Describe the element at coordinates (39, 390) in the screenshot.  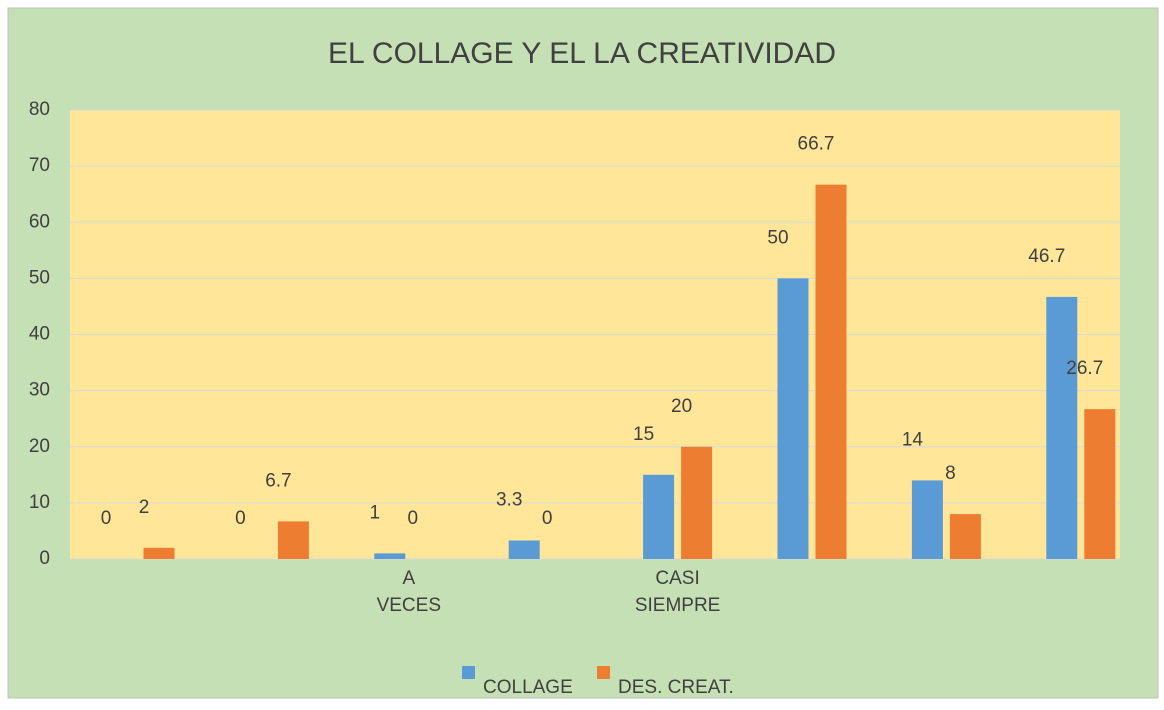
I see `y-tick-label: 30` at that location.